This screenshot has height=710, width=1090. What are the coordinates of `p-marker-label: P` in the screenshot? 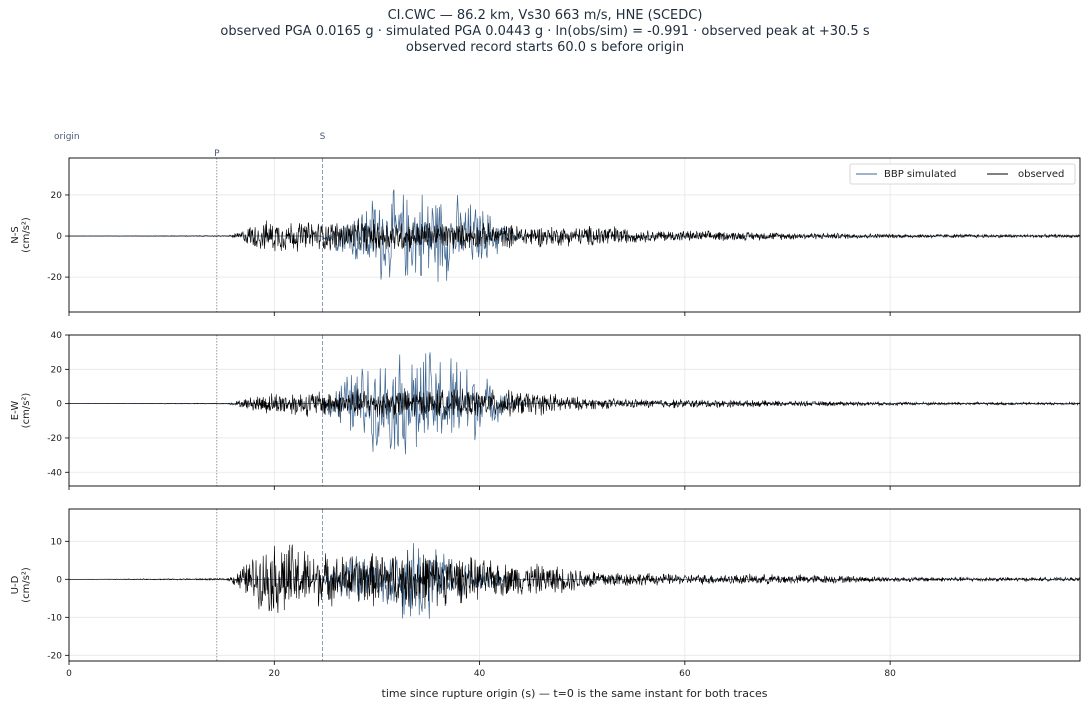 It's located at (217, 154).